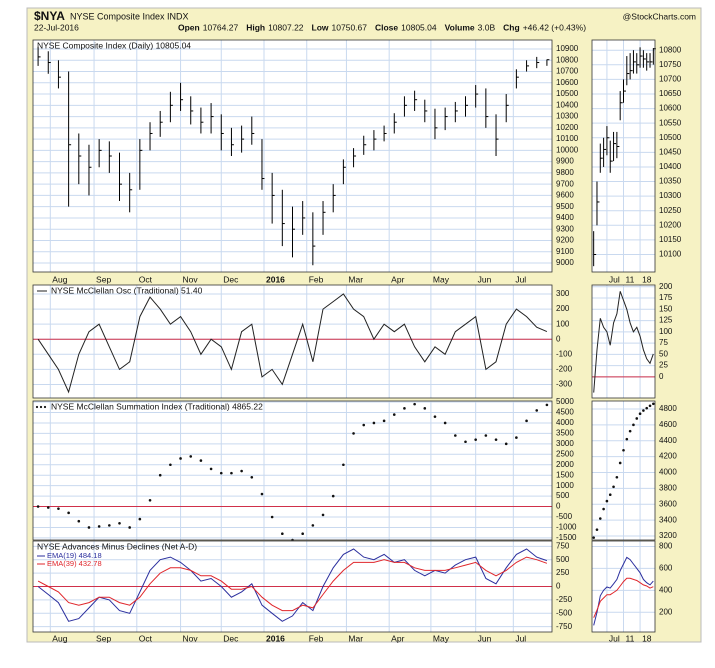  Describe the element at coordinates (320, 27) in the screenshot. I see `quote-label: Low` at that location.